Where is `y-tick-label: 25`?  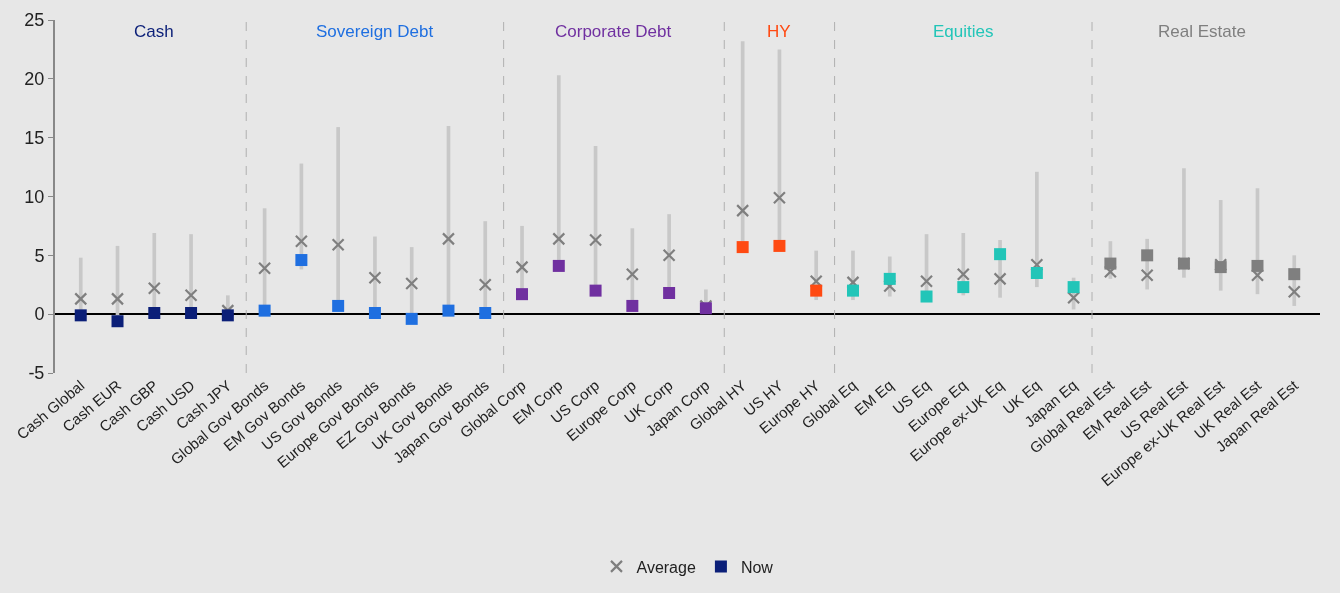 y-tick-label: 25 is located at coordinates (34, 20).